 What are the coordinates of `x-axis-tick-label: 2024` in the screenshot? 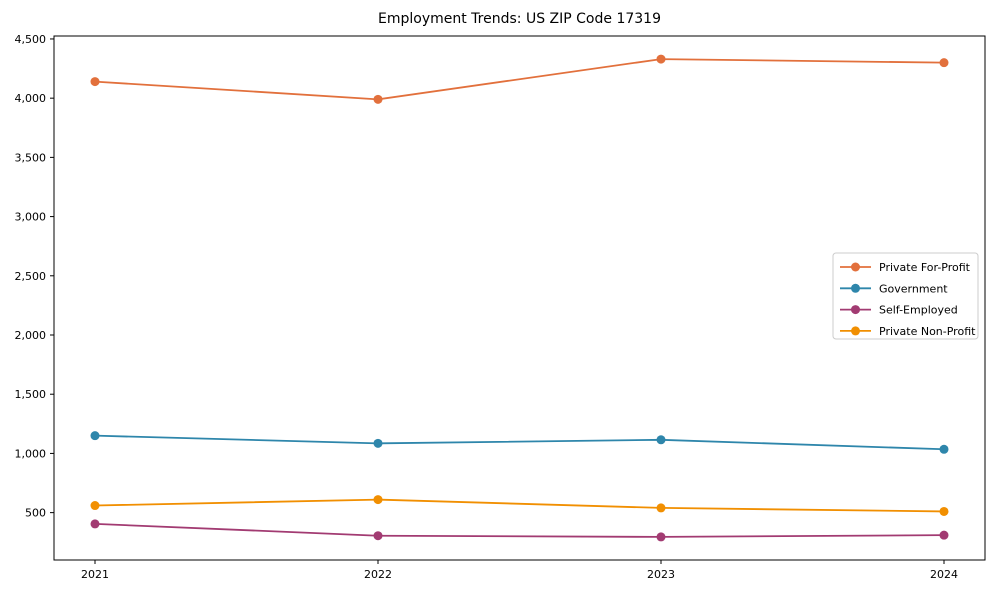 It's located at (944, 574).